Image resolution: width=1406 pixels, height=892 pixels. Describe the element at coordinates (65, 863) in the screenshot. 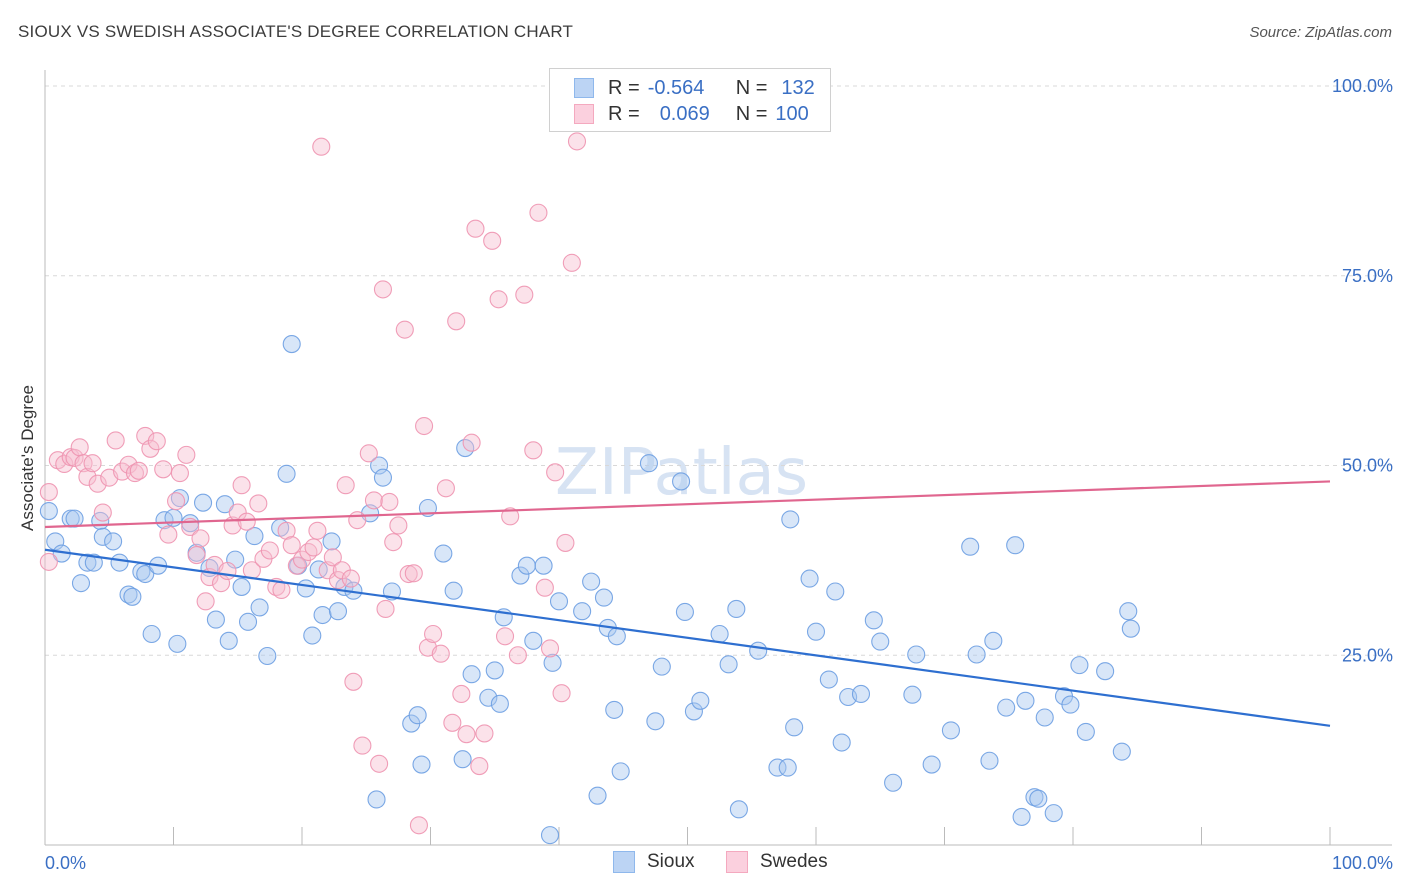

I see `x-tick-label: 0.0%` at that location.